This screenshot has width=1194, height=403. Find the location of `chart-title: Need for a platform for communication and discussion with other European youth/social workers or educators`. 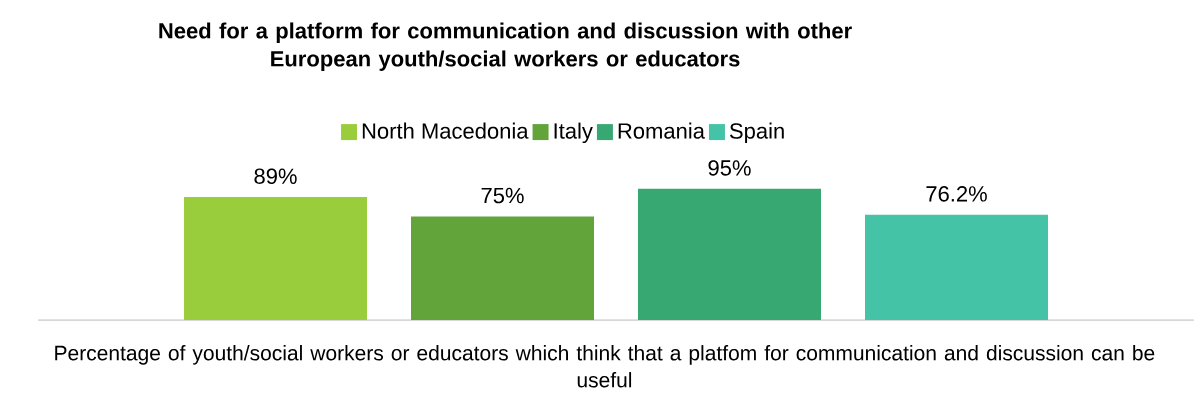

chart-title: Need for a platform for communication and discussion with other European youth/social workers or educators is located at coordinates (505, 46).